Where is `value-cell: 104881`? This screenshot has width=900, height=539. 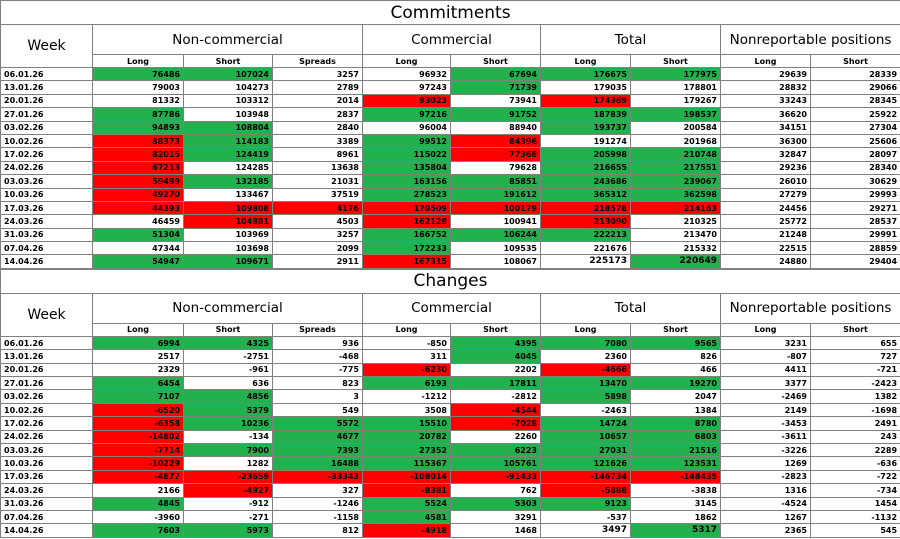 value-cell: 104881 is located at coordinates (228, 221).